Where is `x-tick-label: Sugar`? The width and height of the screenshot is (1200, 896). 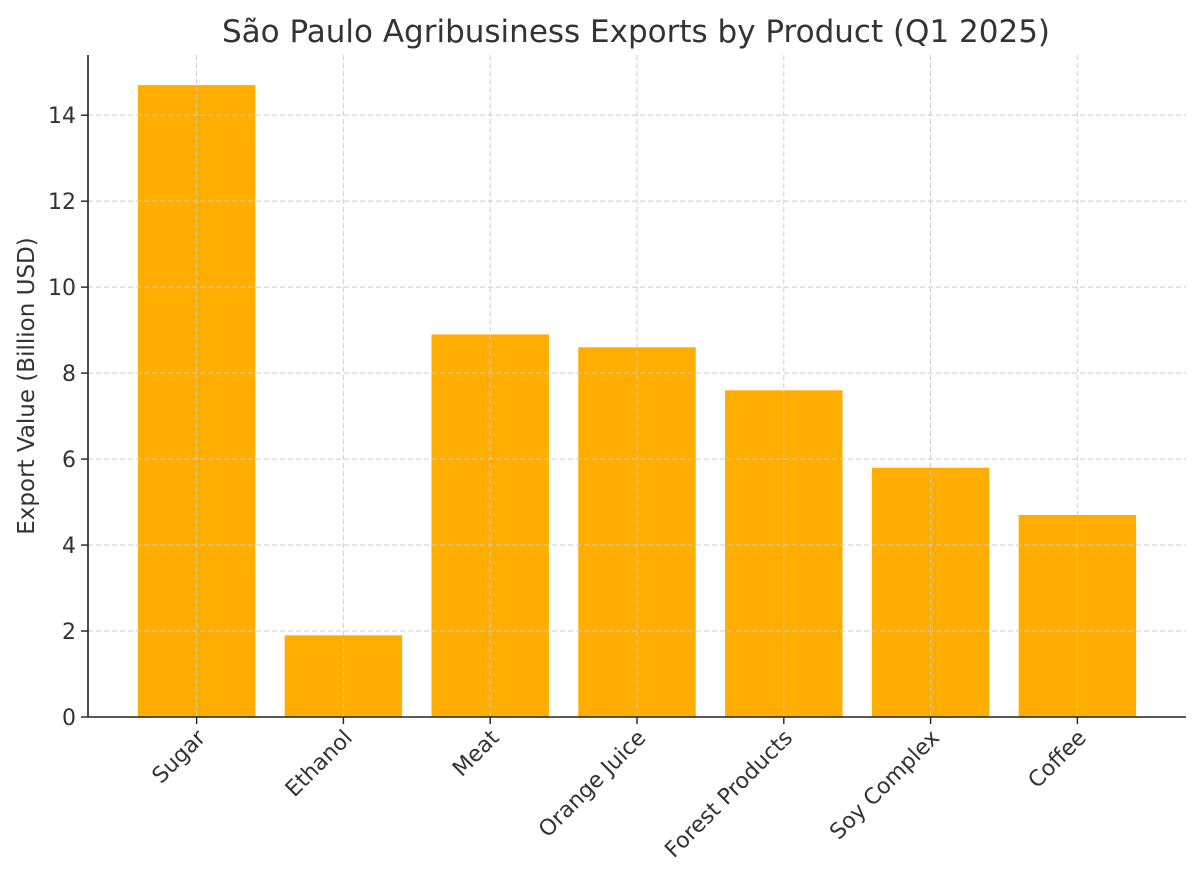 x-tick-label: Sugar is located at coordinates (180, 757).